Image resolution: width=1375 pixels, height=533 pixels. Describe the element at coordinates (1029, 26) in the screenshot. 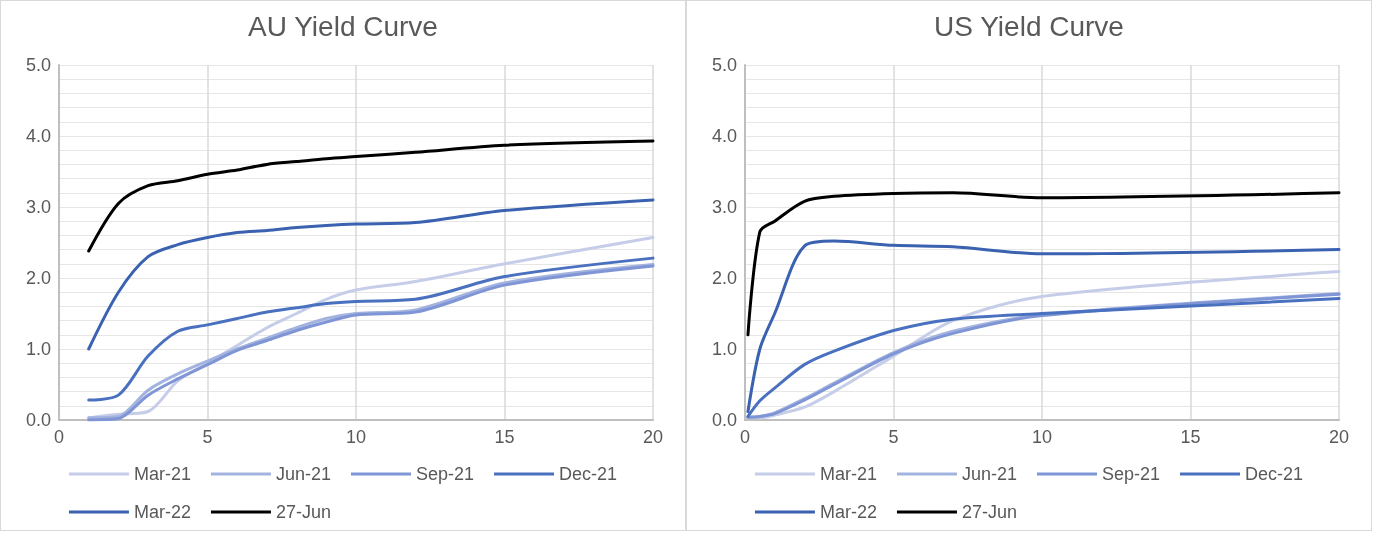

I see `chart-title: US Yield Curve` at that location.